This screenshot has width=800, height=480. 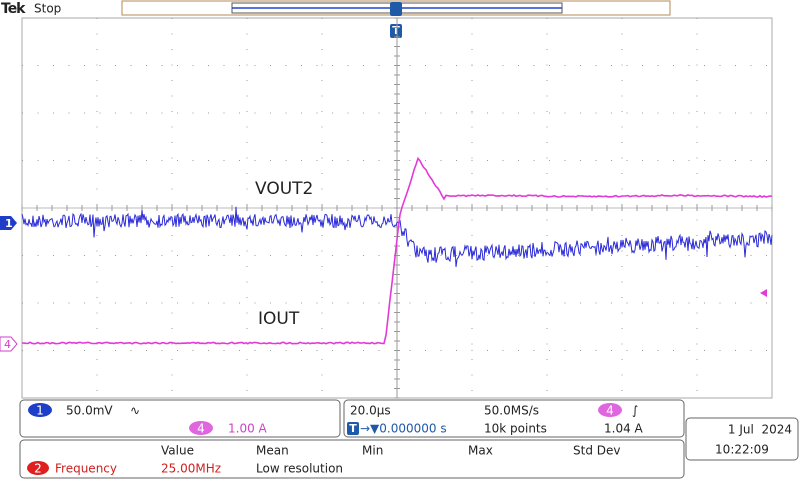 I want to click on ch1-badge, so click(x=40, y=410).